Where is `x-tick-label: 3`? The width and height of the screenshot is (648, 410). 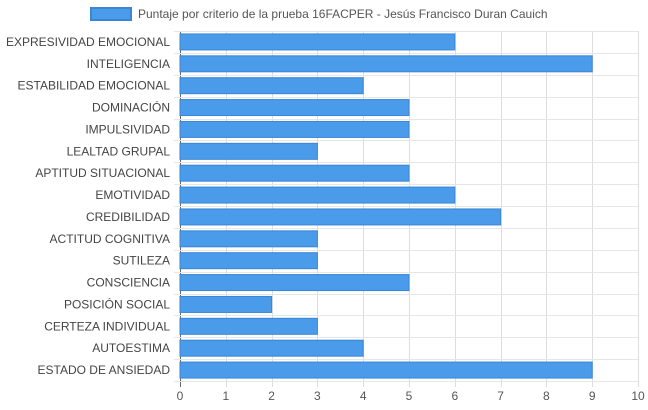 x-tick-label: 3 is located at coordinates (317, 396).